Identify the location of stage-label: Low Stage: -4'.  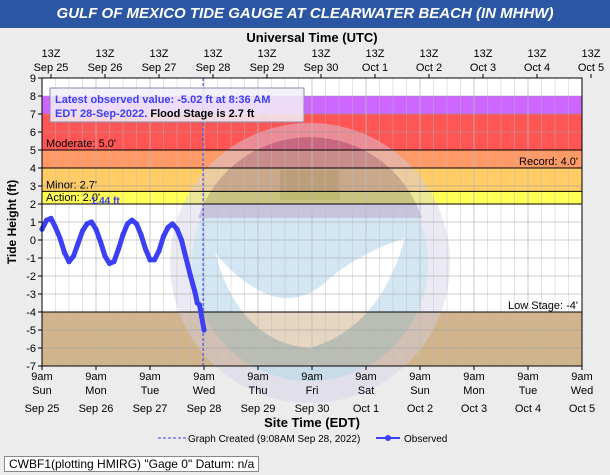
(543, 306).